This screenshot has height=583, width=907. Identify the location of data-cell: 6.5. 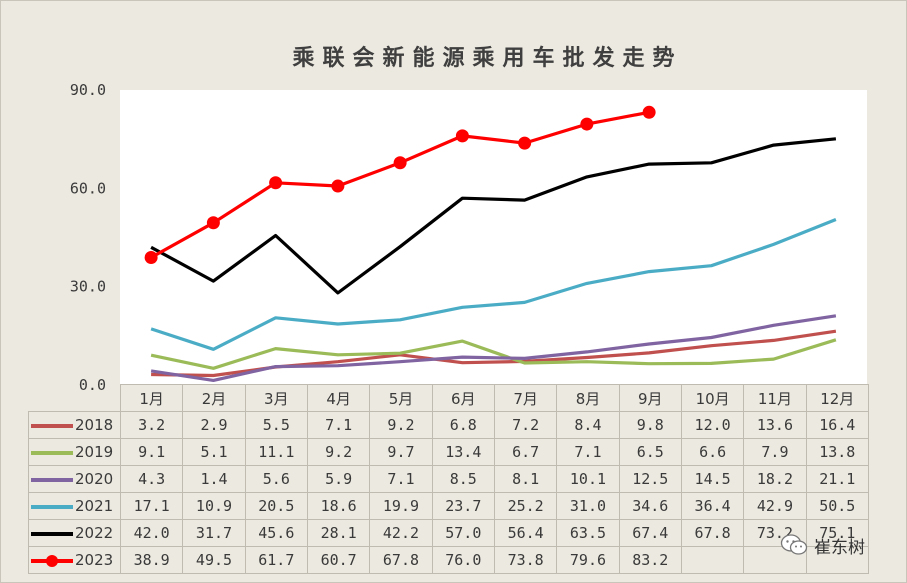
(650, 452).